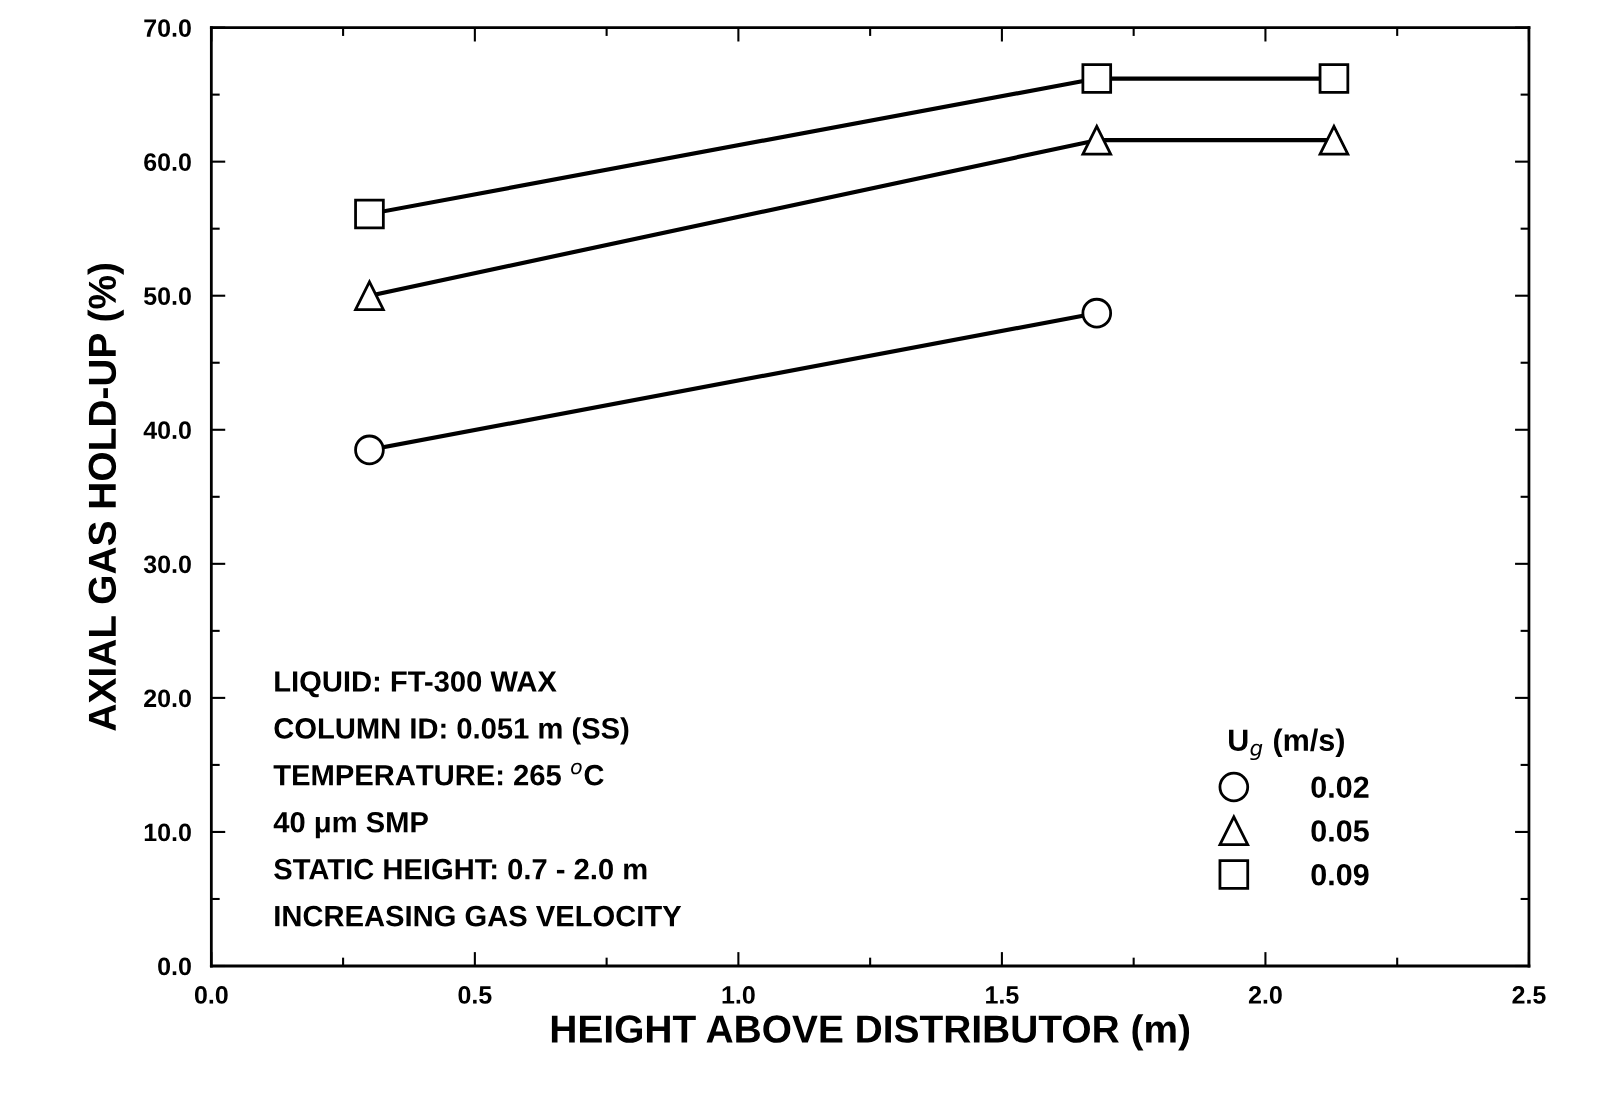  Describe the element at coordinates (167, 832) in the screenshot. I see `y-tick-label: 10.0` at that location.